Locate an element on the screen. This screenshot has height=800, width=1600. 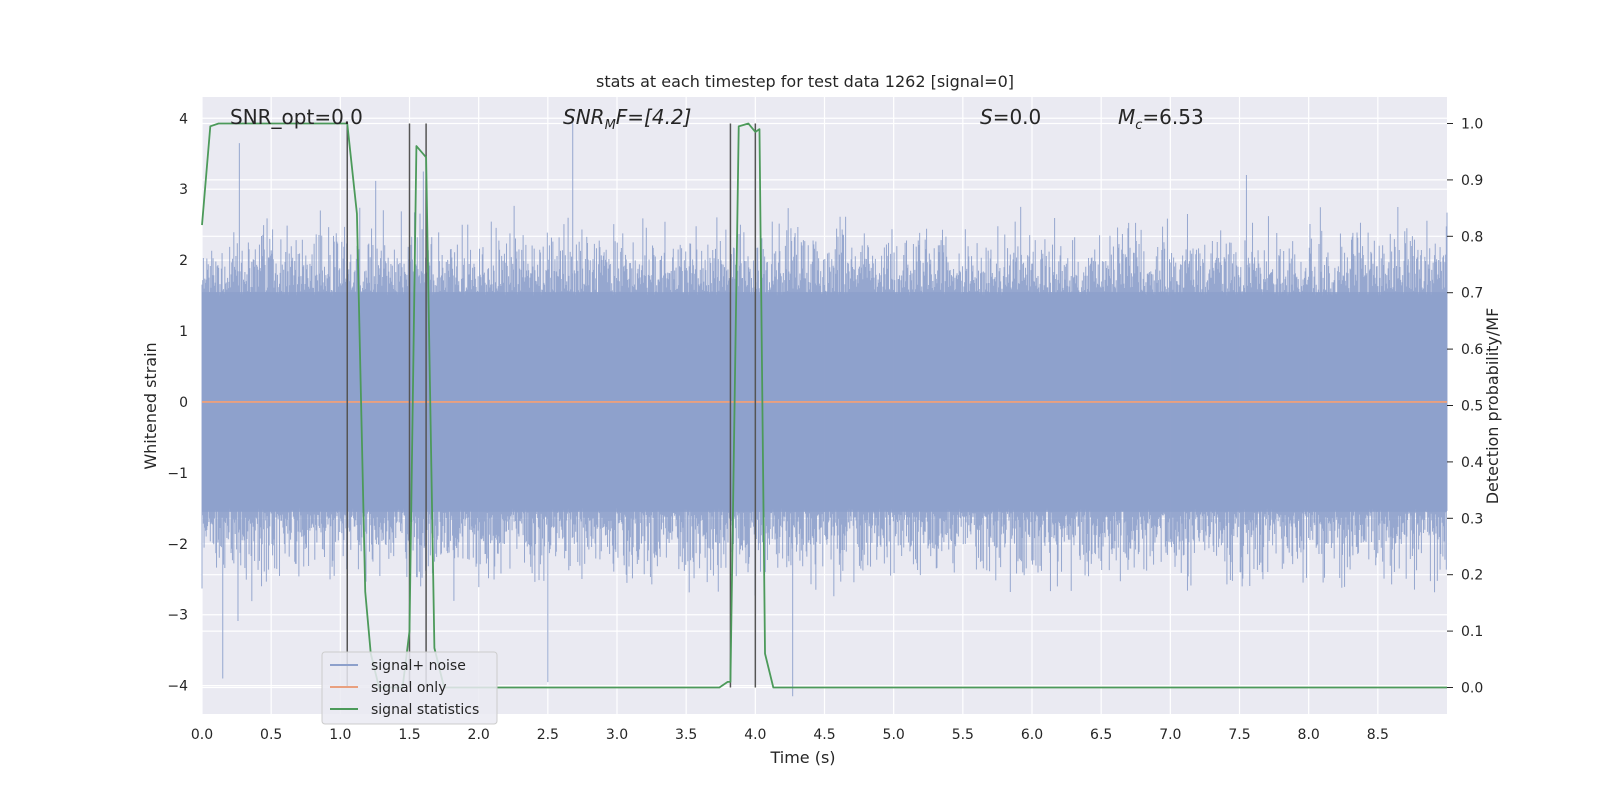
annotation-mc: Mc=6.53 is located at coordinates (1161, 119).